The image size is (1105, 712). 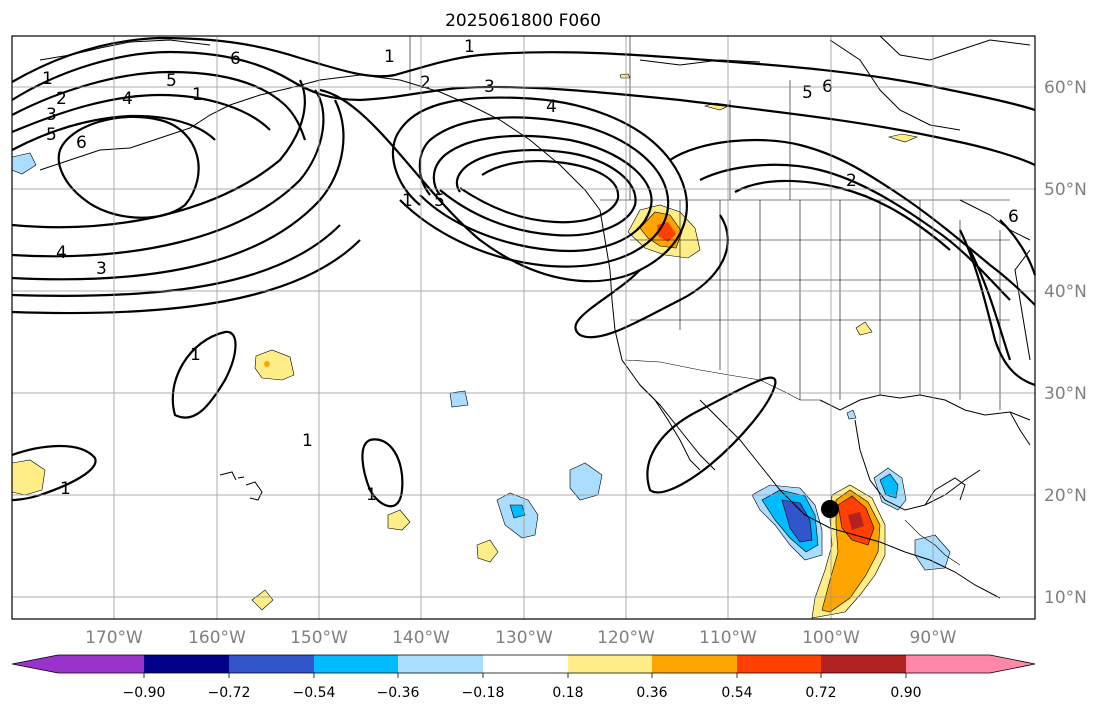 What do you see at coordinates (144, 693) in the screenshot?
I see `colorbar-tick-label: −0.90` at bounding box center [144, 693].